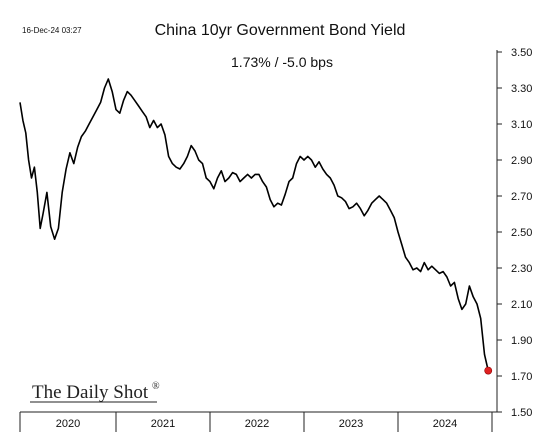 The image size is (553, 447). Describe the element at coordinates (163, 424) in the screenshot. I see `x-tick-label: 2021` at that location.